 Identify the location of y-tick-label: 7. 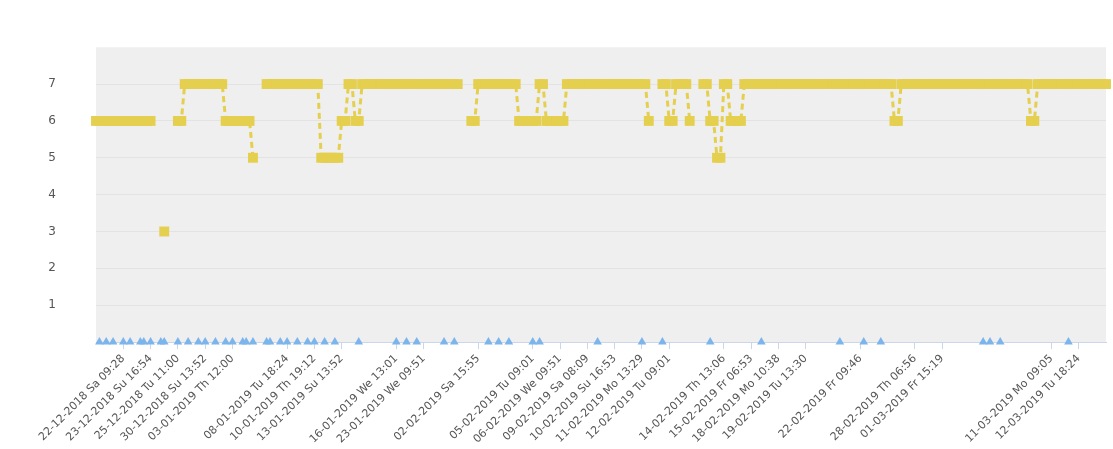
(52, 83).